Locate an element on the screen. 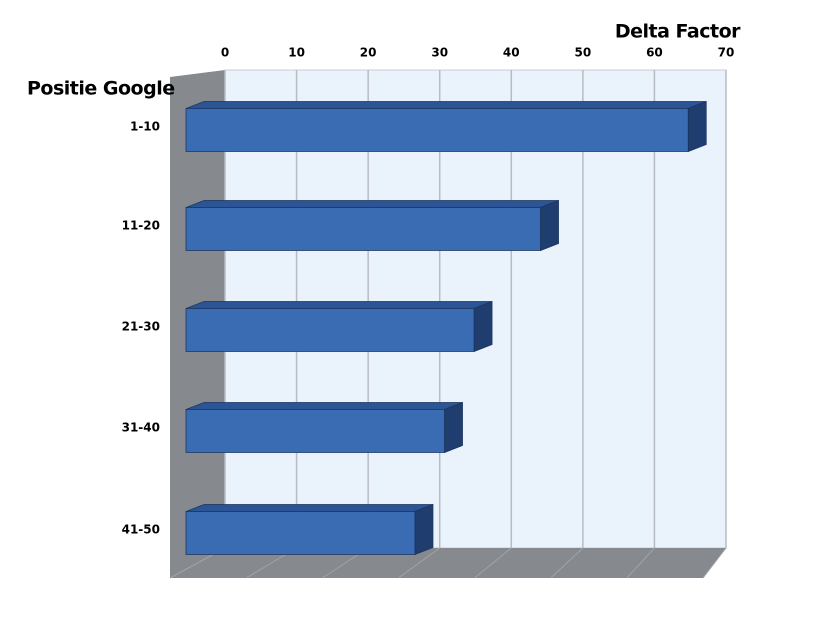 This screenshot has height=631, width=832. x-tick-label: 0 is located at coordinates (225, 53).